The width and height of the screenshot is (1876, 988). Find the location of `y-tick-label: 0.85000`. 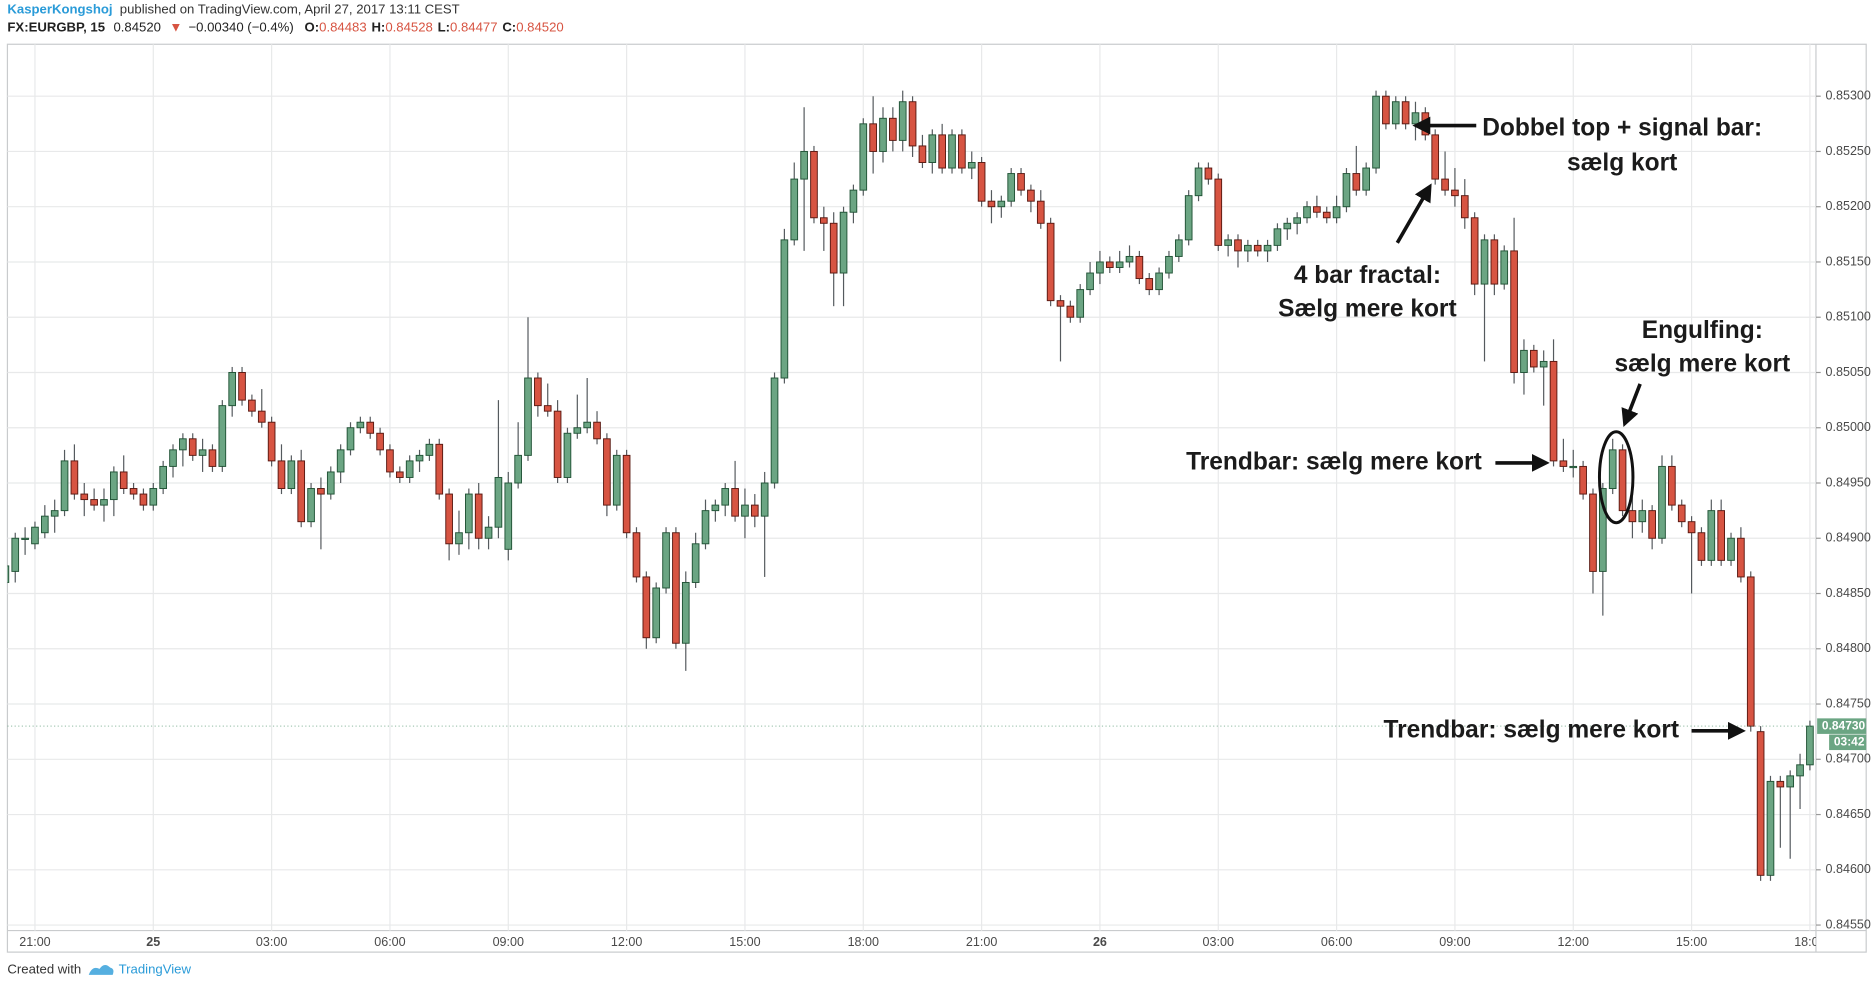

y-tick-label: 0.85000 is located at coordinates (1848, 427).